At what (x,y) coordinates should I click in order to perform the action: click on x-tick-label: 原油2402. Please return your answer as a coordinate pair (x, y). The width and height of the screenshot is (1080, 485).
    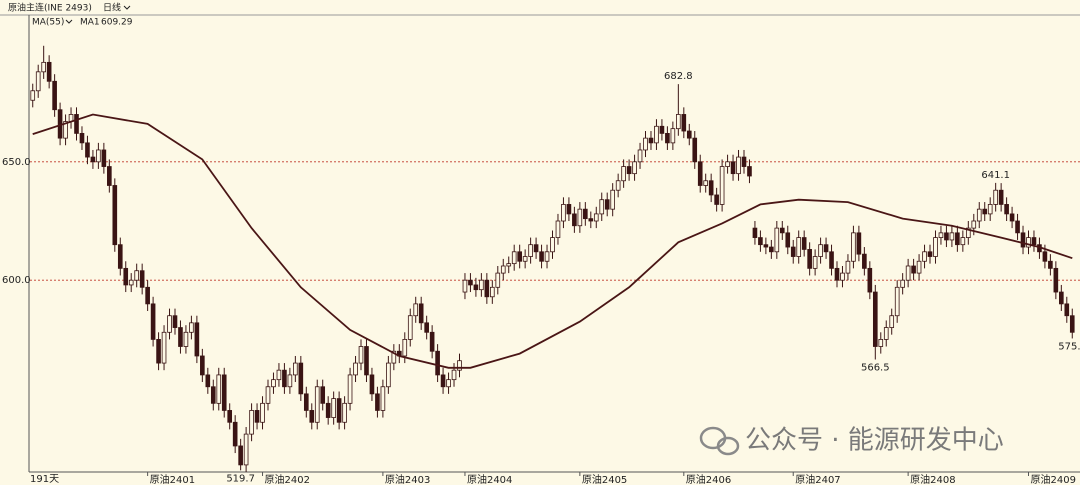
    Looking at the image, I should click on (287, 479).